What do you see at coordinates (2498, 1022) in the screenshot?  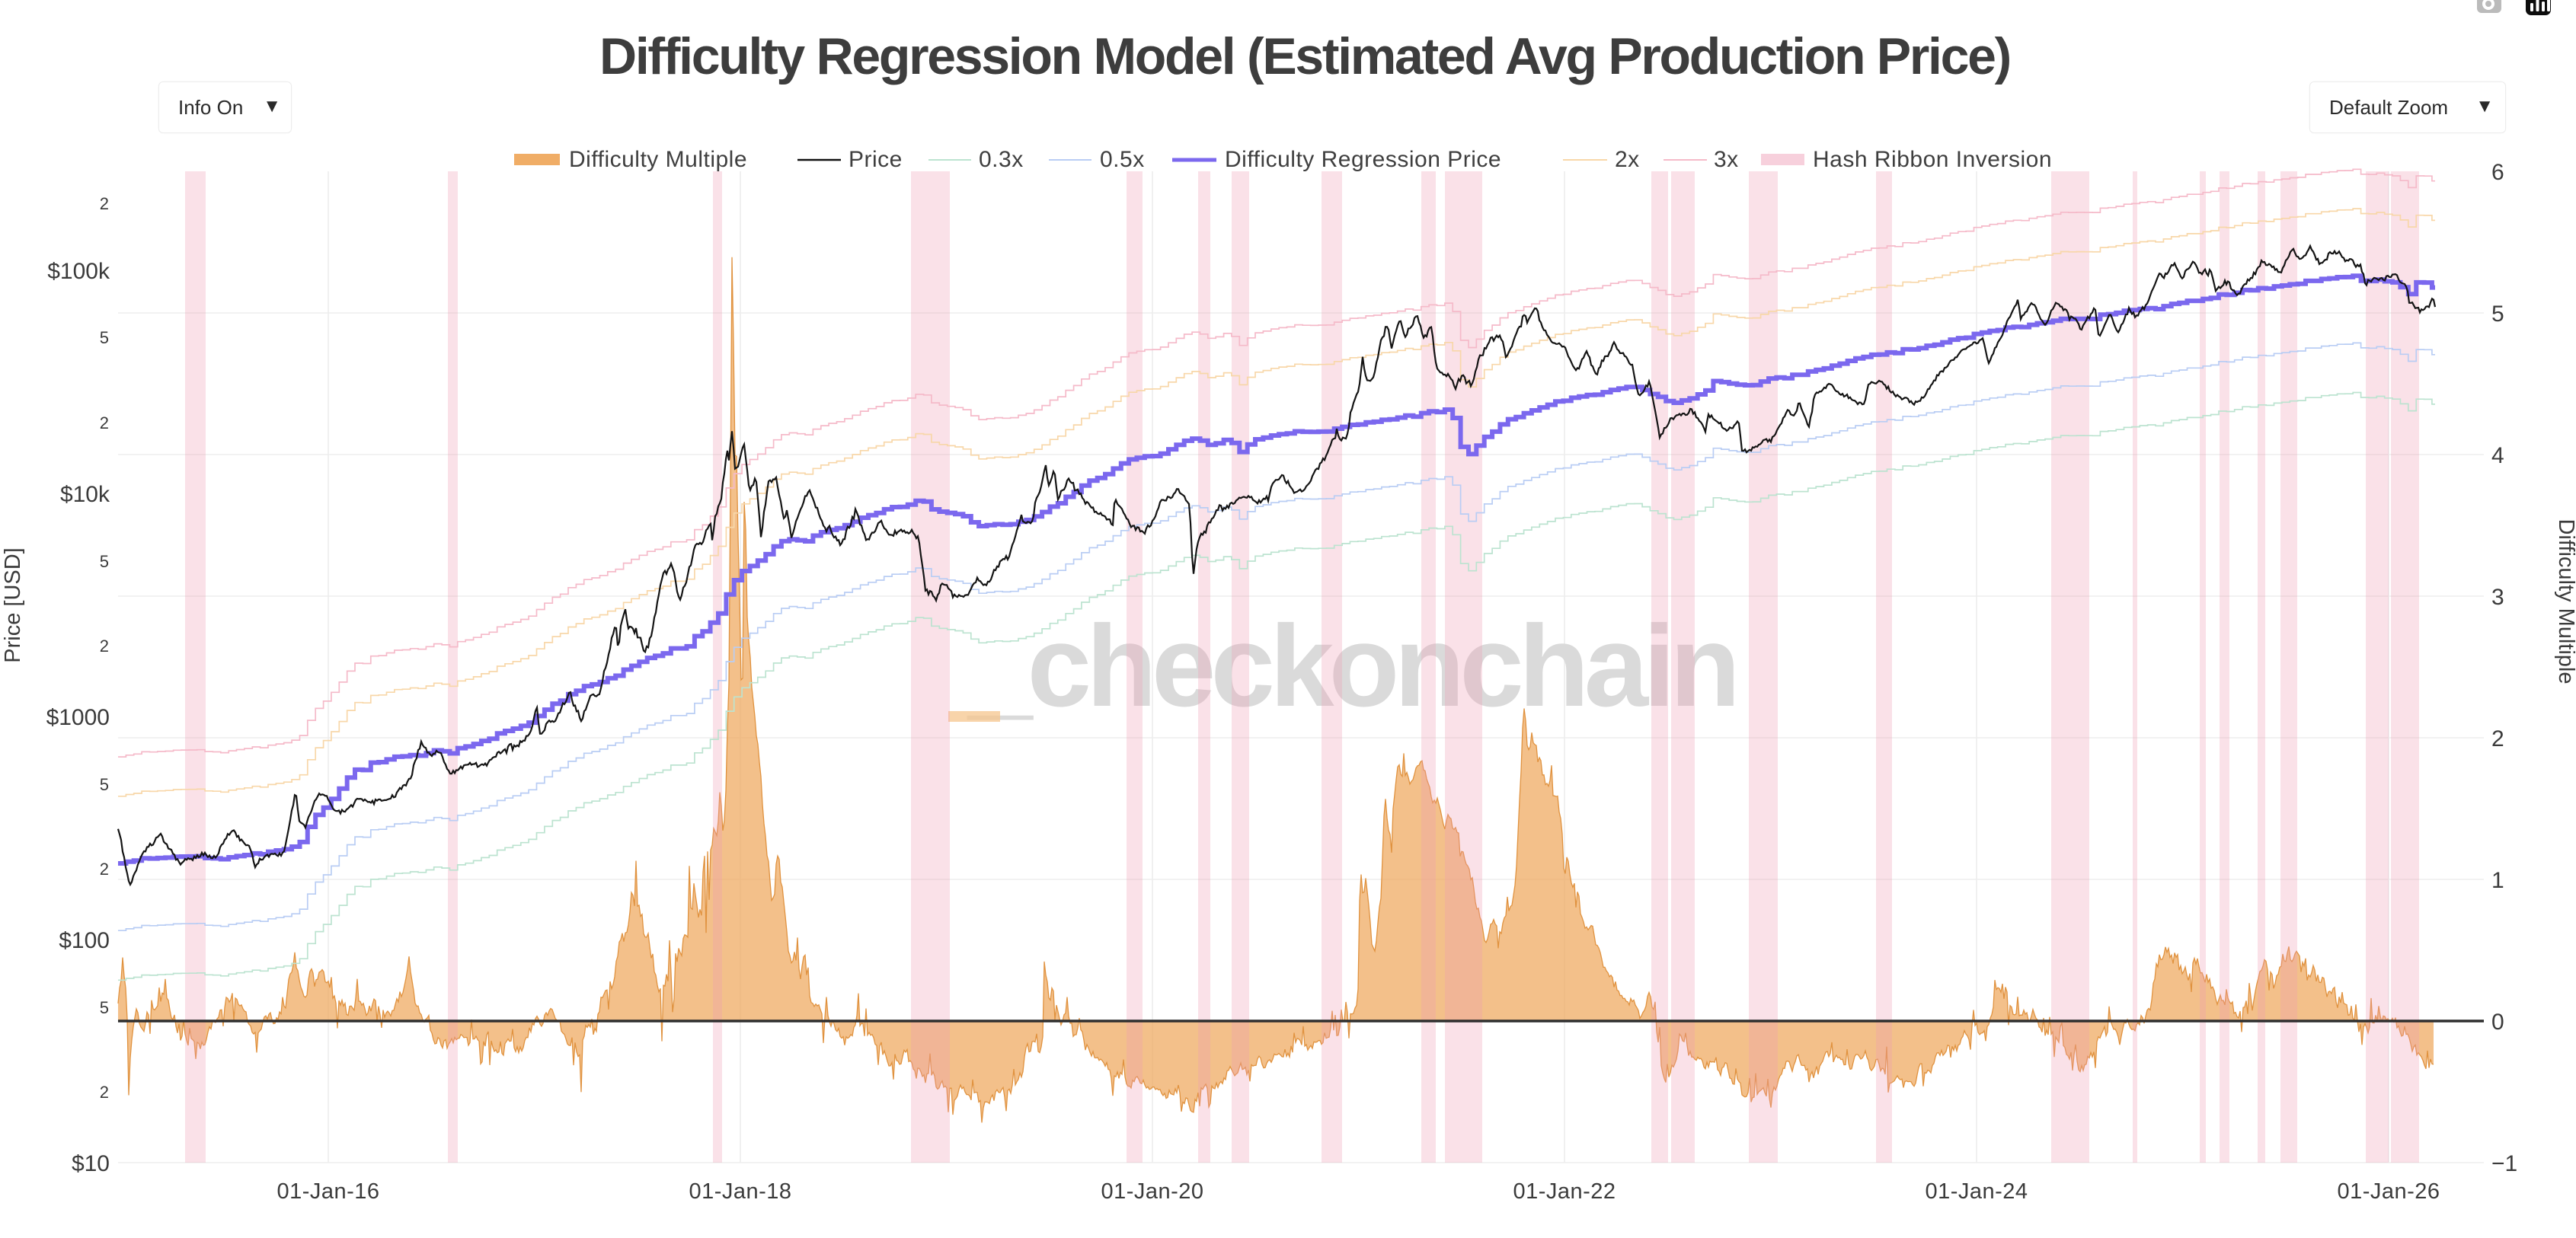 I see `svg-text: 0` at bounding box center [2498, 1022].